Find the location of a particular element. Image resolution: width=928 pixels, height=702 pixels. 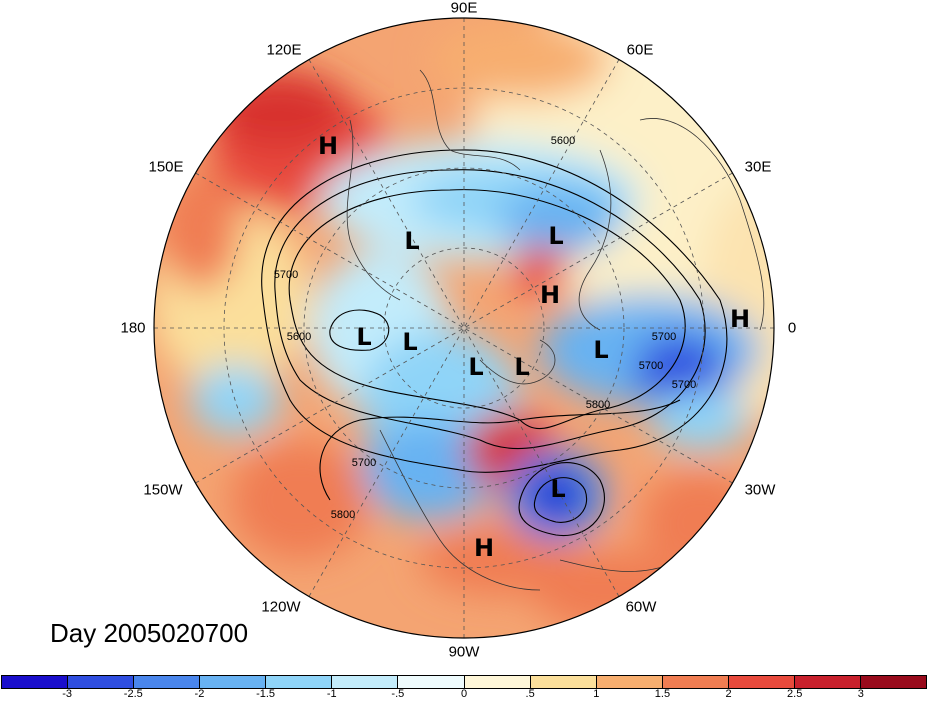

colorbar is located at coordinates (464, 682).